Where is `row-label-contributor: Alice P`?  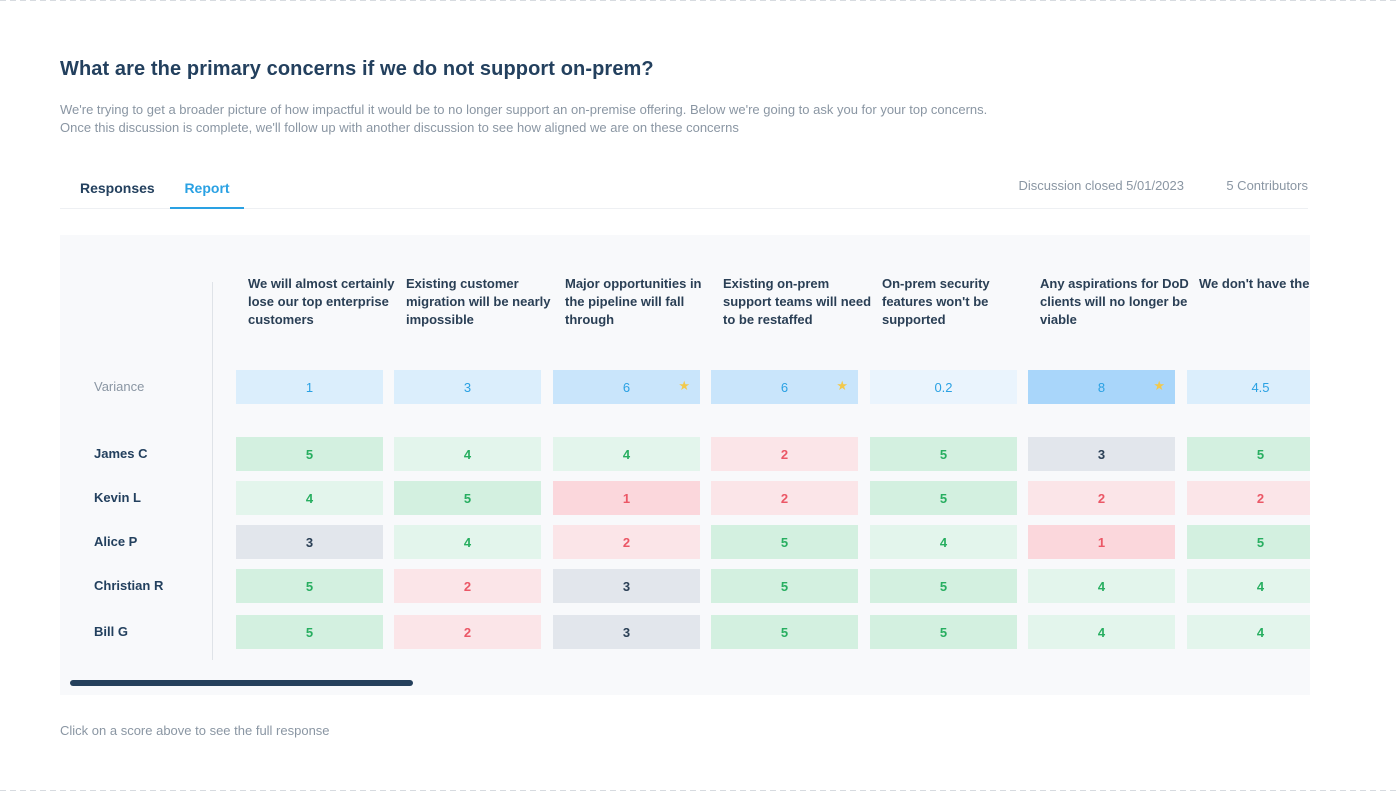
row-label-contributor: Alice P is located at coordinates (116, 541).